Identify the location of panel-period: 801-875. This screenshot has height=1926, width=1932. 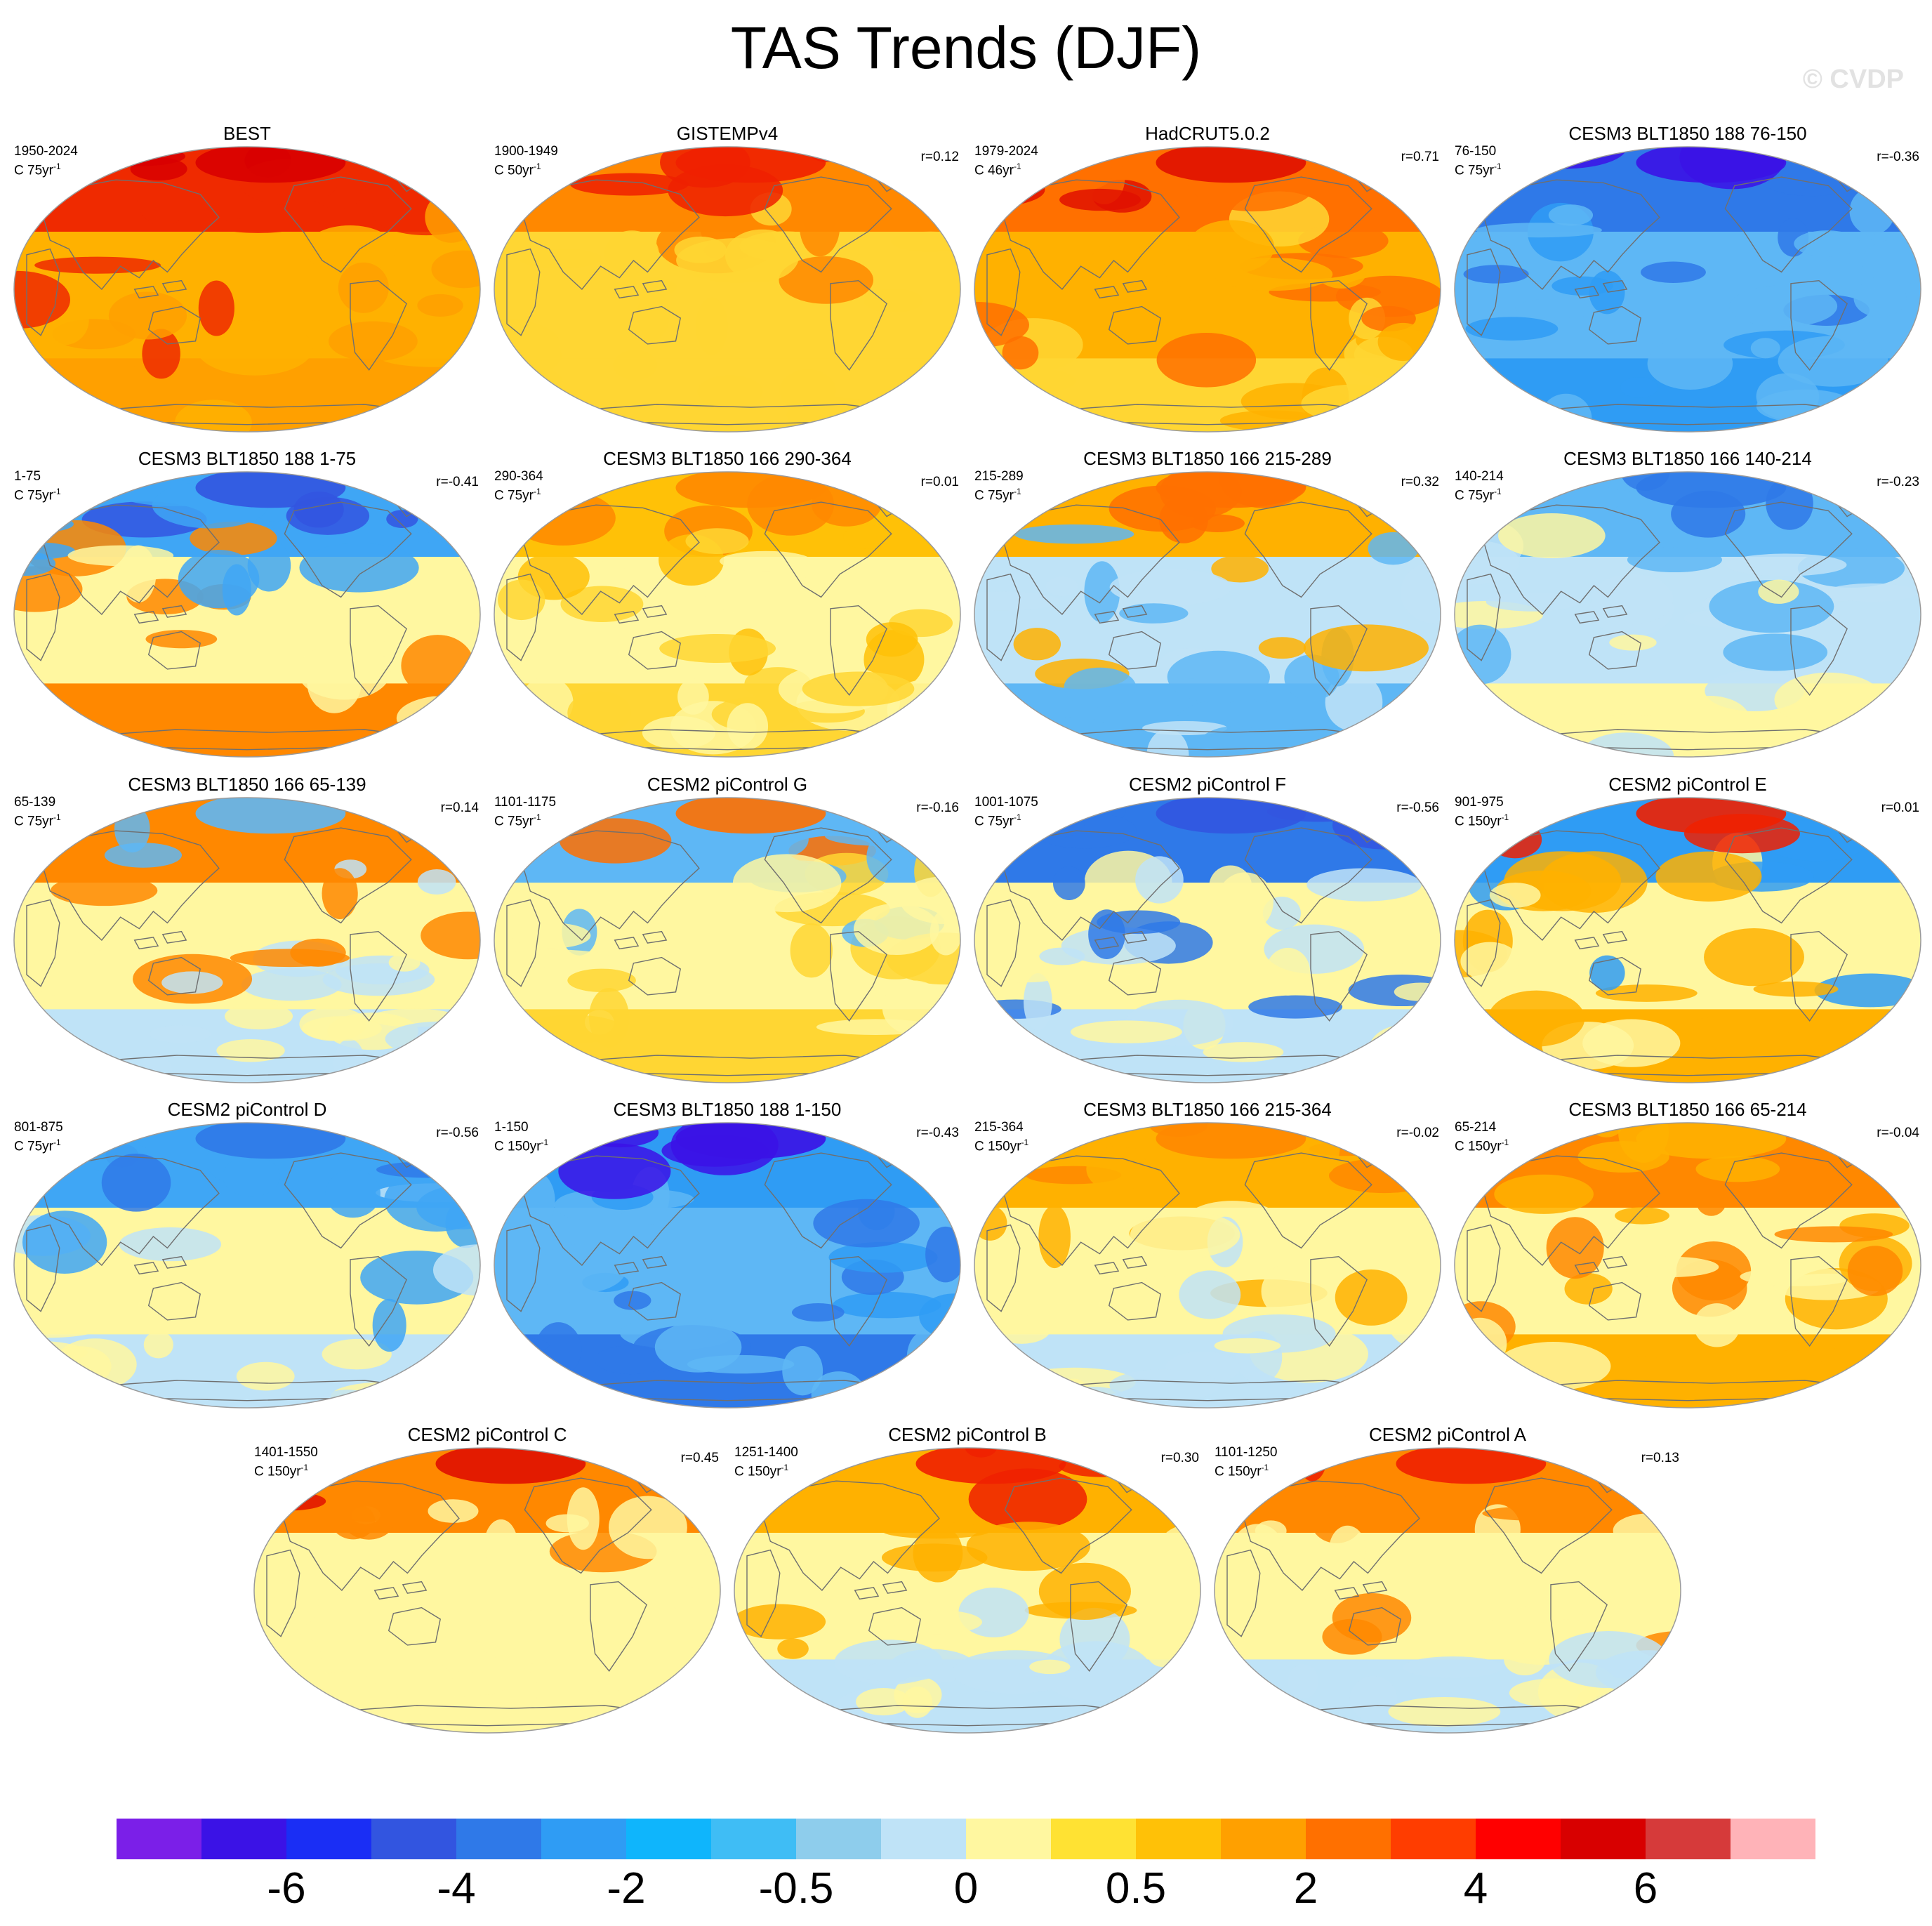
(38, 1127).